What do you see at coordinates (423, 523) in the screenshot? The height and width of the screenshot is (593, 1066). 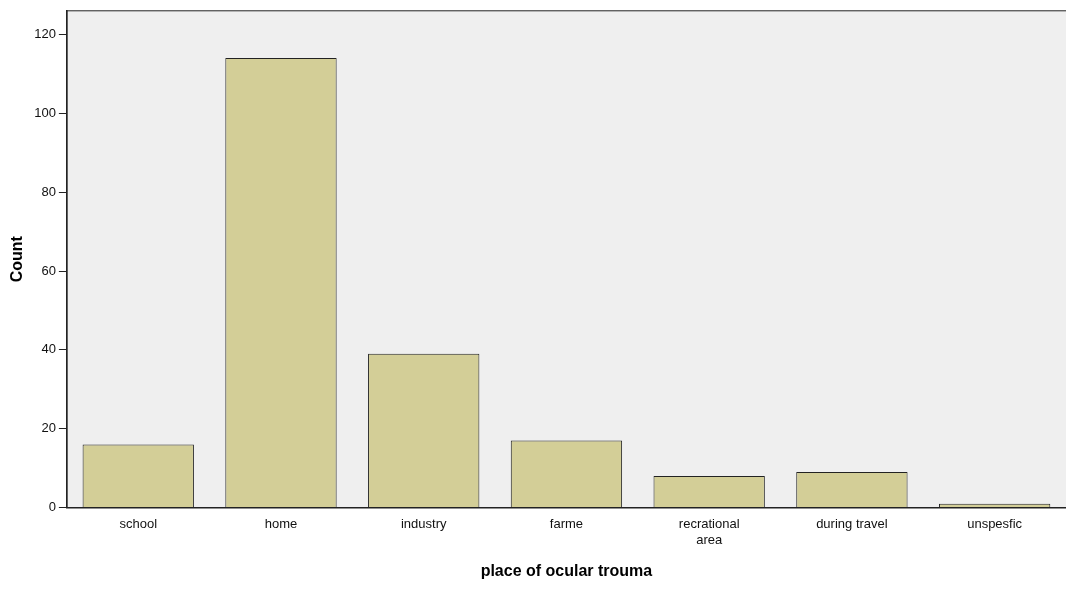 I see `x-tick-label: industry` at bounding box center [423, 523].